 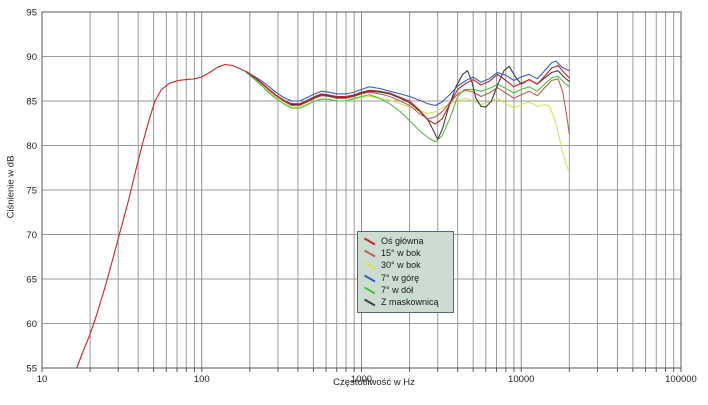 I want to click on legend-item-2: 15° w bok, so click(x=406, y=253).